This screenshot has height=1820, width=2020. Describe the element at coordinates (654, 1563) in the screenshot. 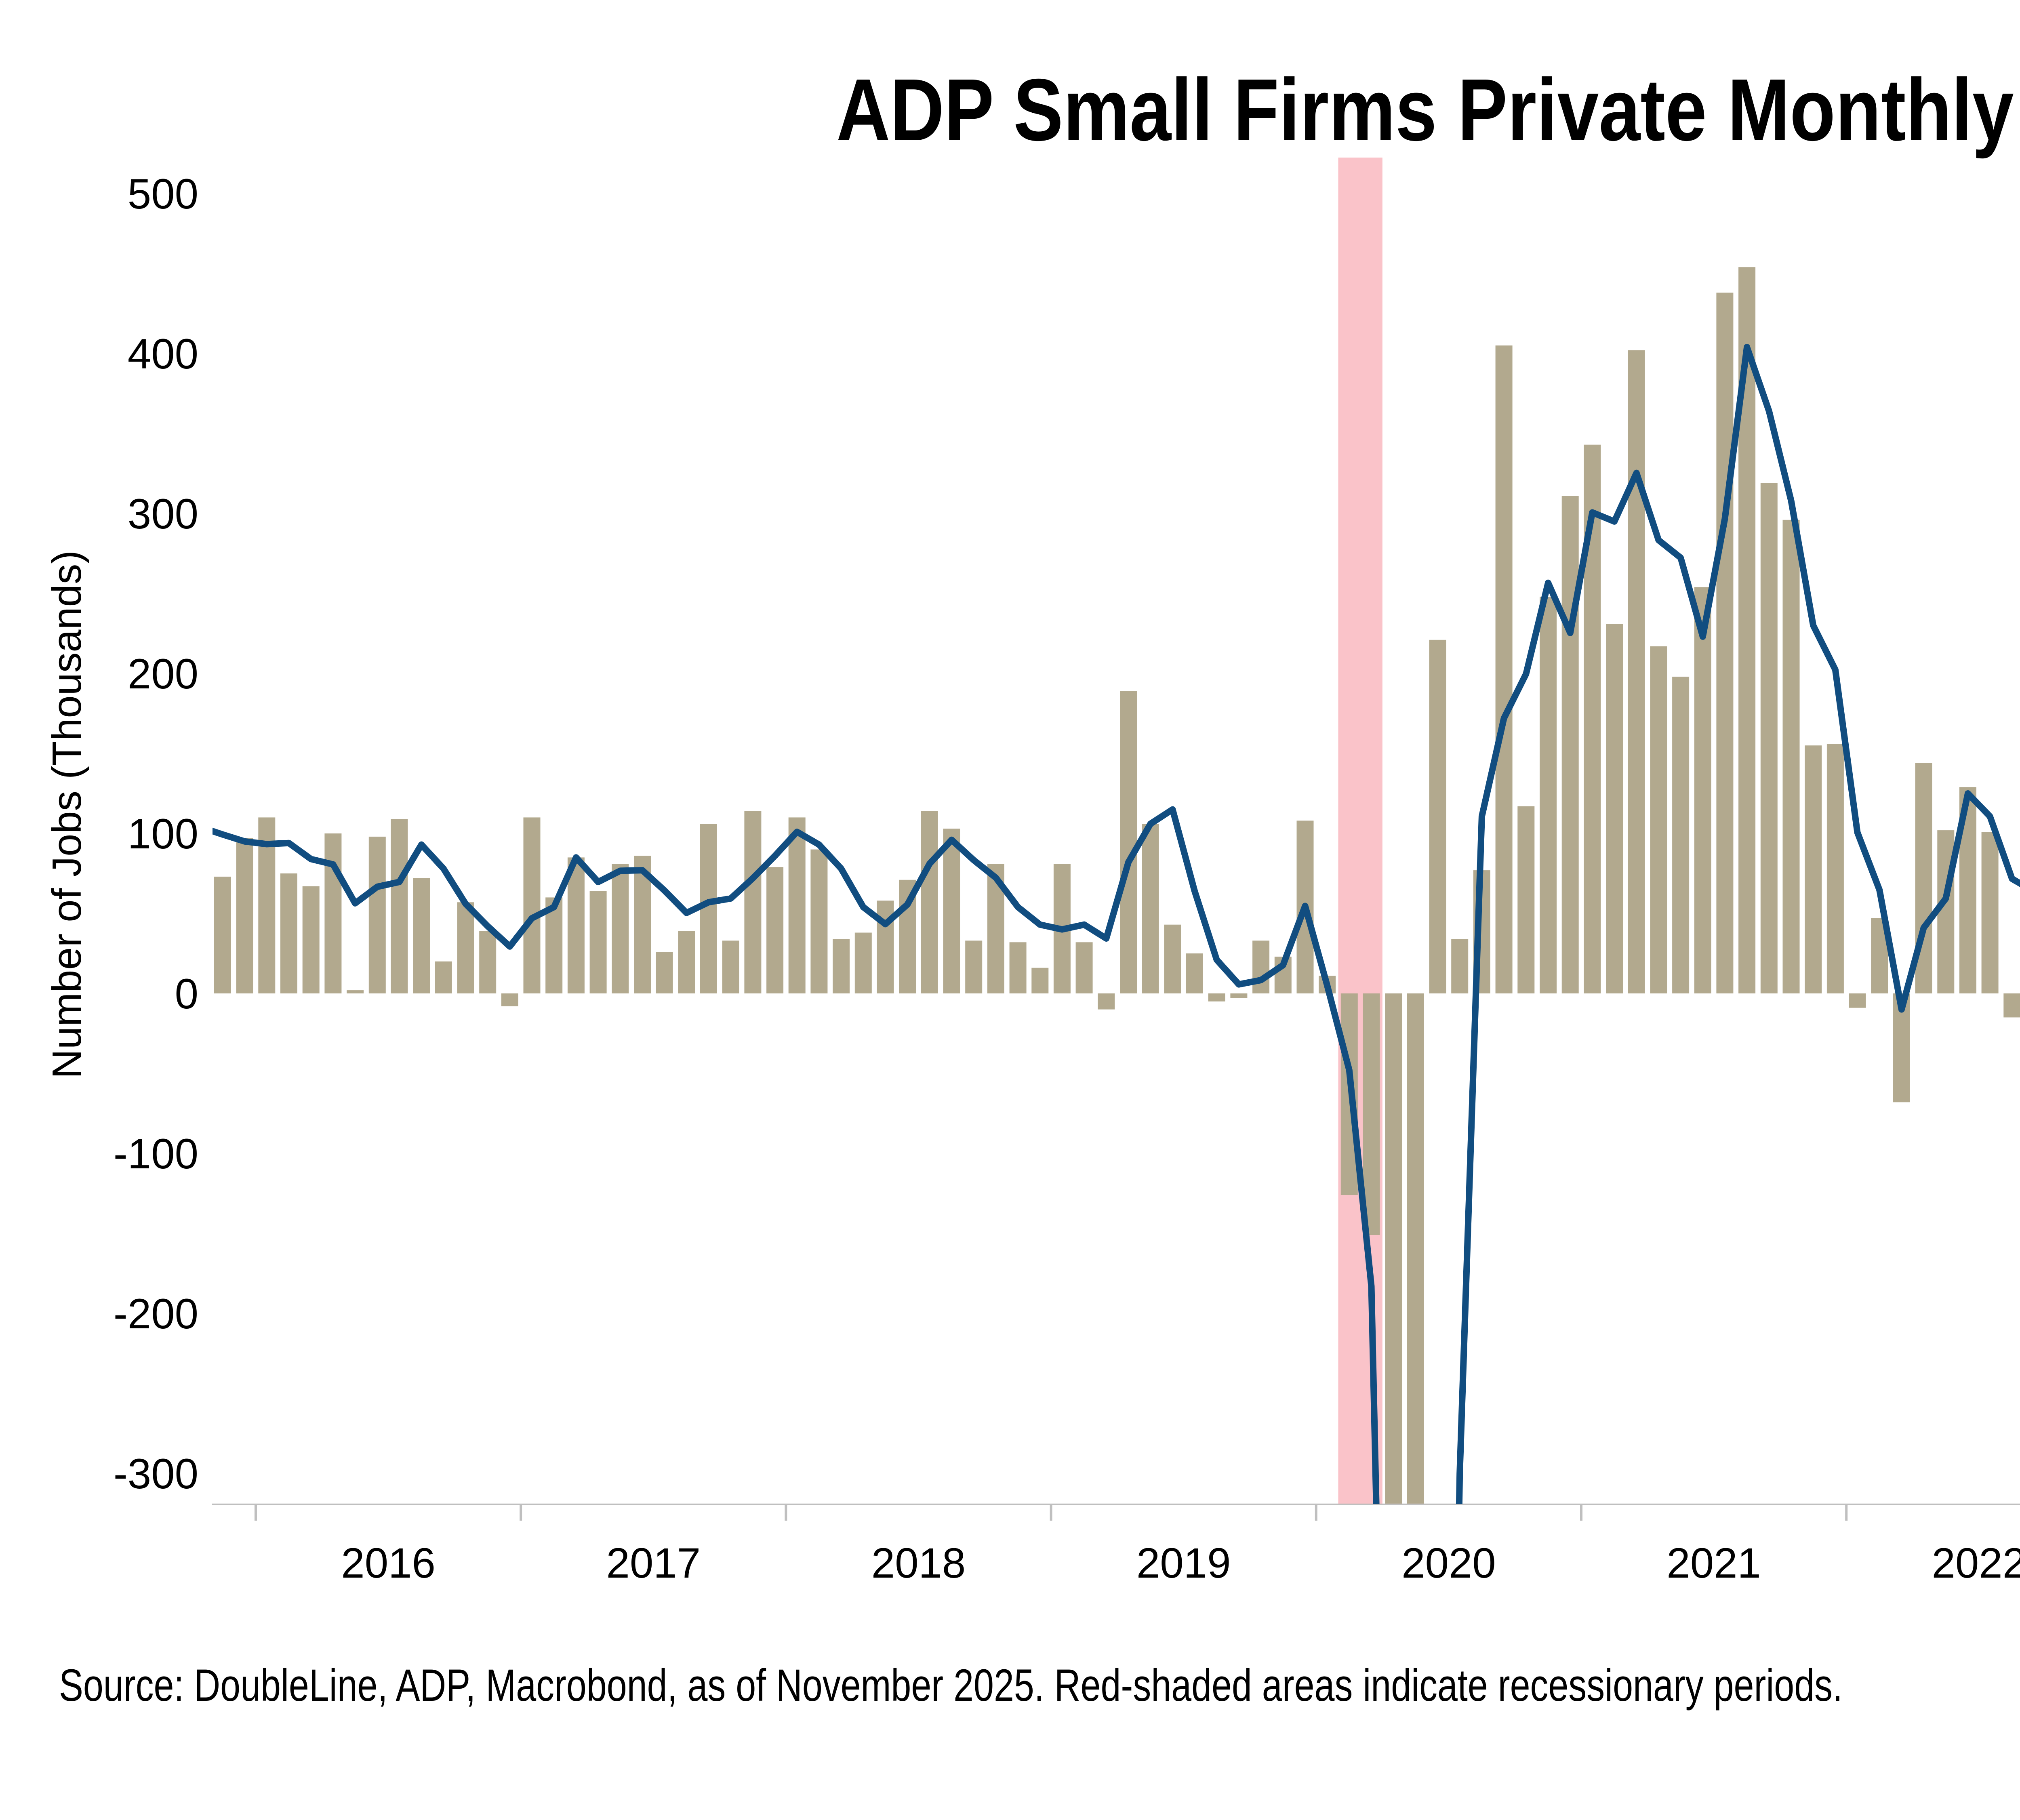

I see `svg-text: 2017` at that location.